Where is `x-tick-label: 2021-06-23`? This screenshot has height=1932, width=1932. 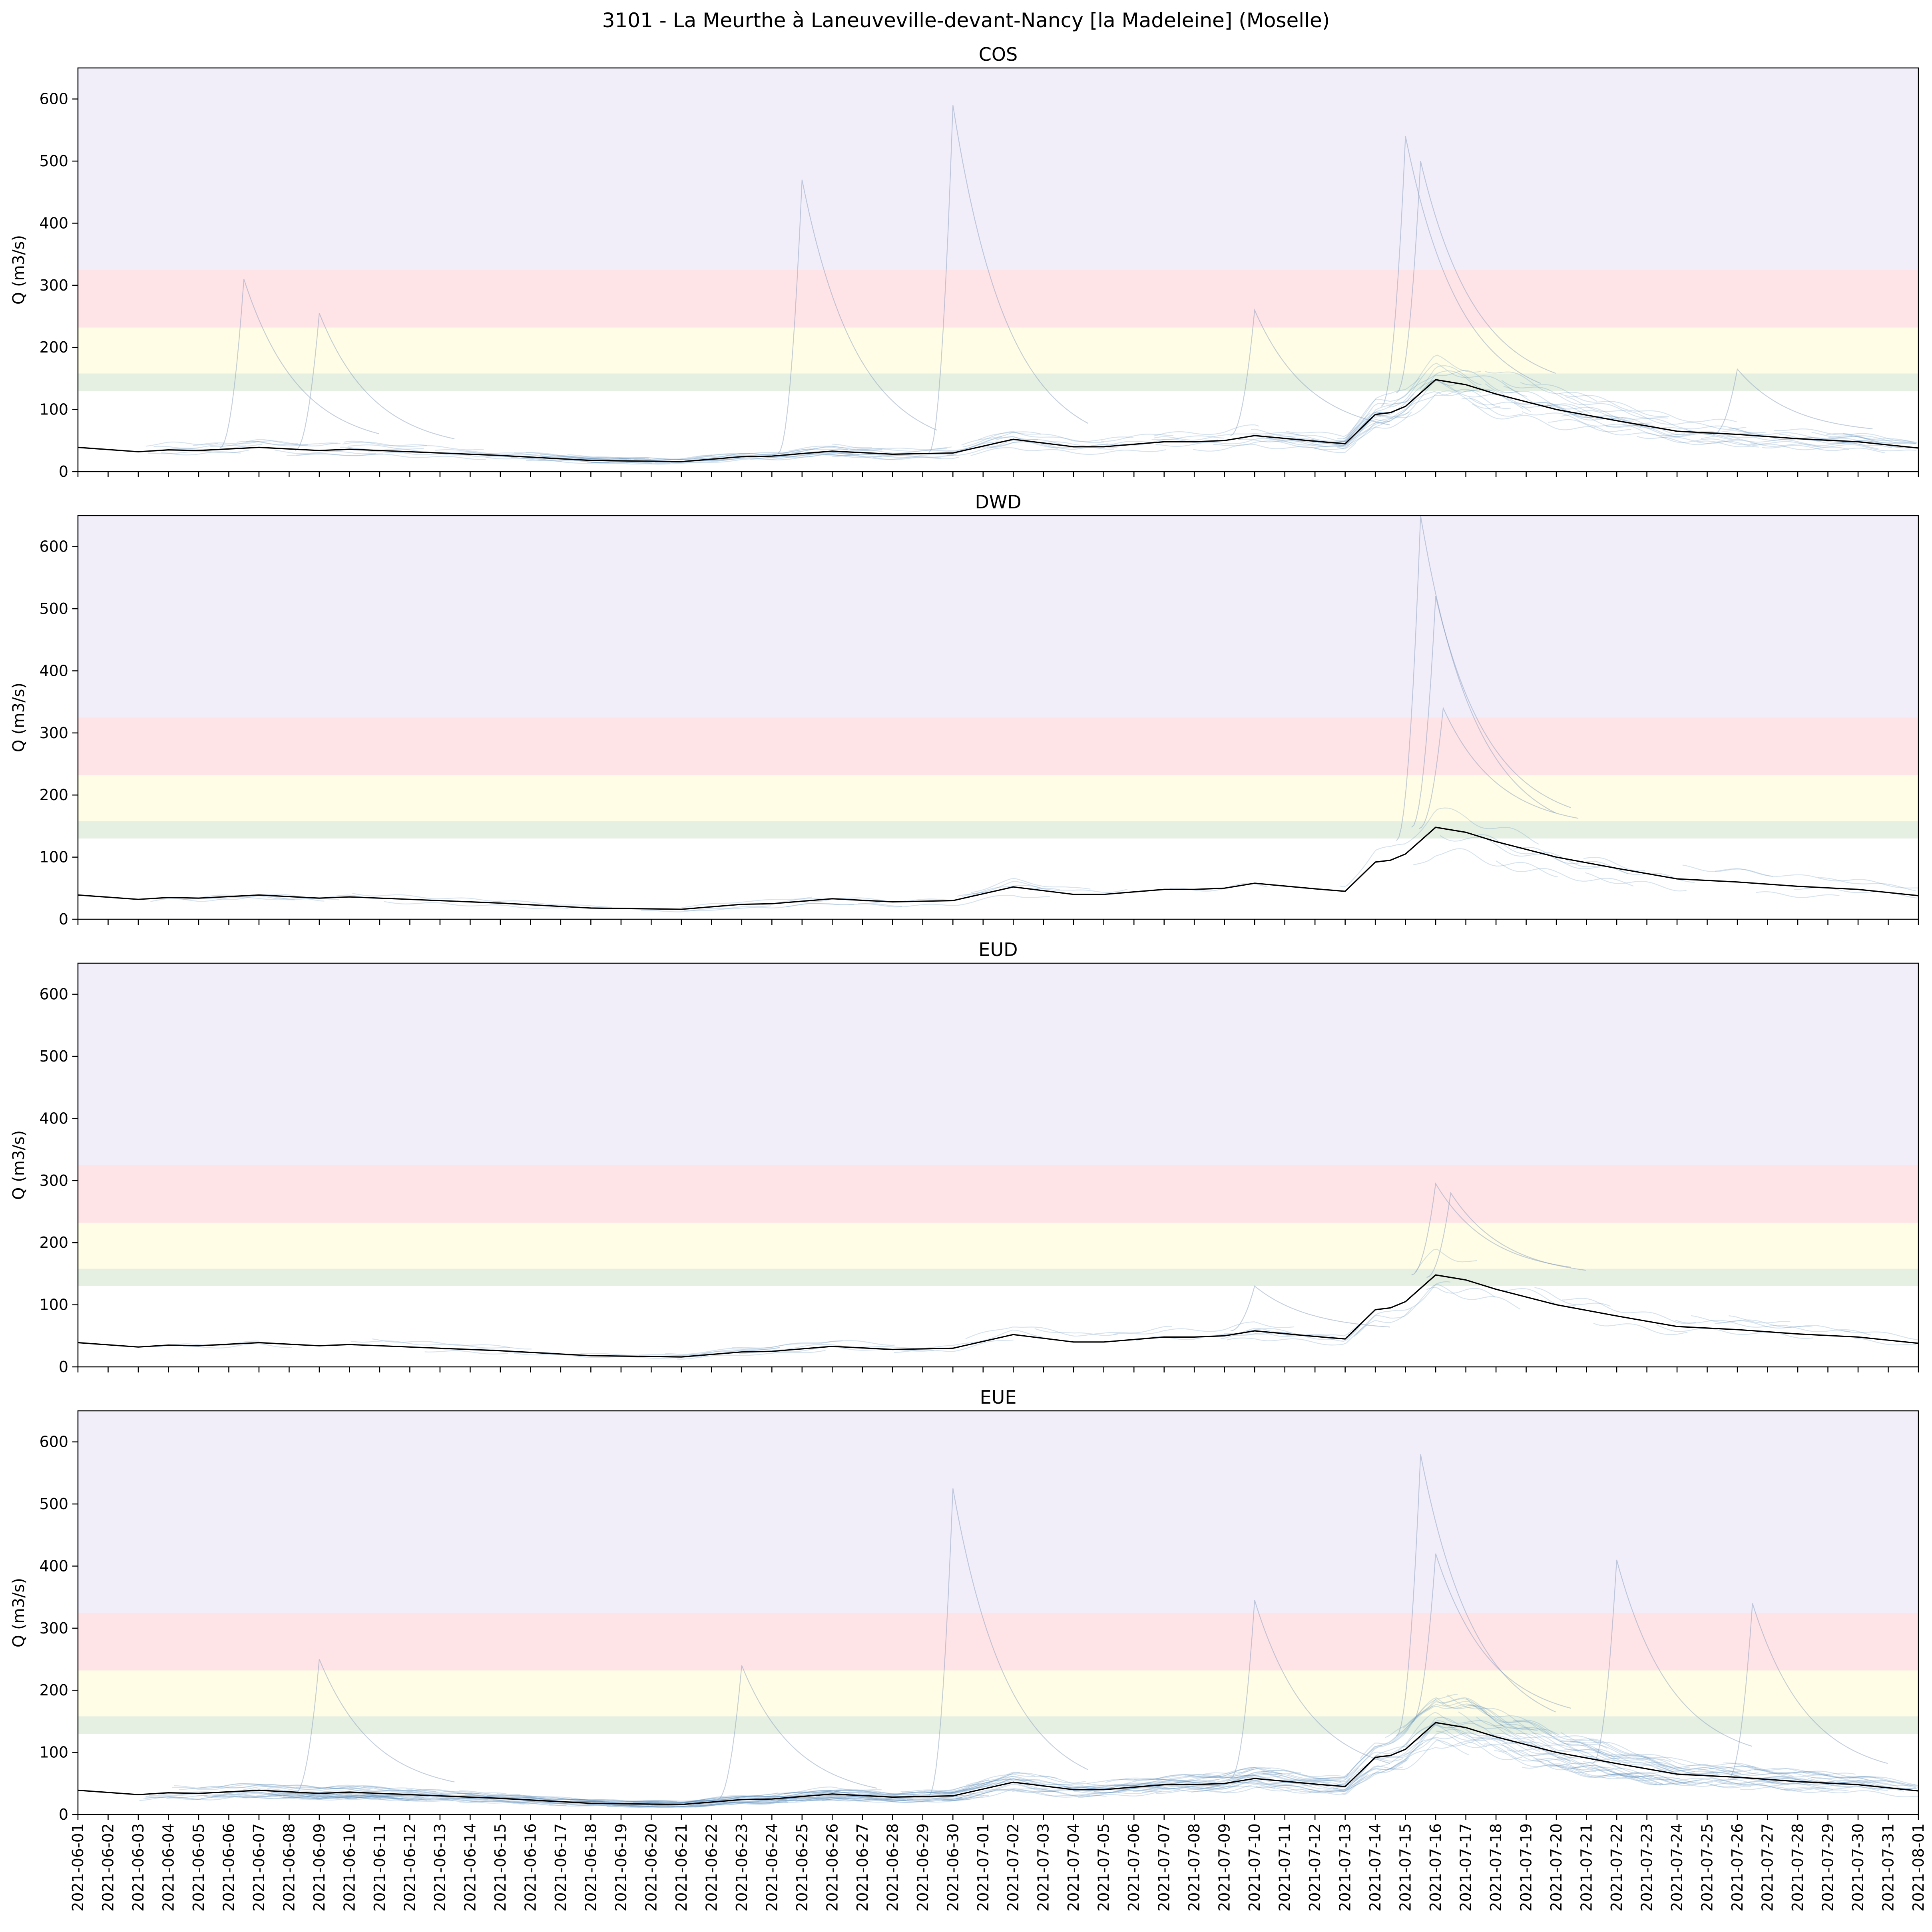 x-tick-label: 2021-06-23 is located at coordinates (742, 1868).